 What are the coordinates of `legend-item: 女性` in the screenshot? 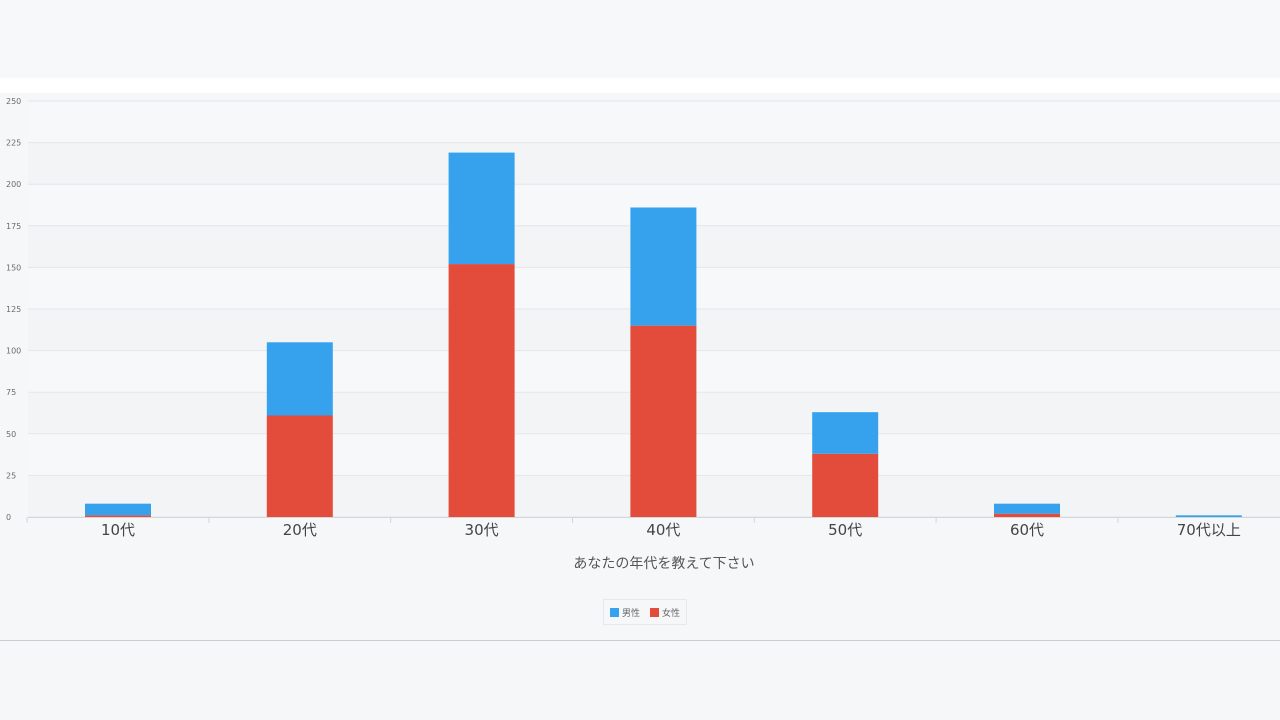 It's located at (665, 612).